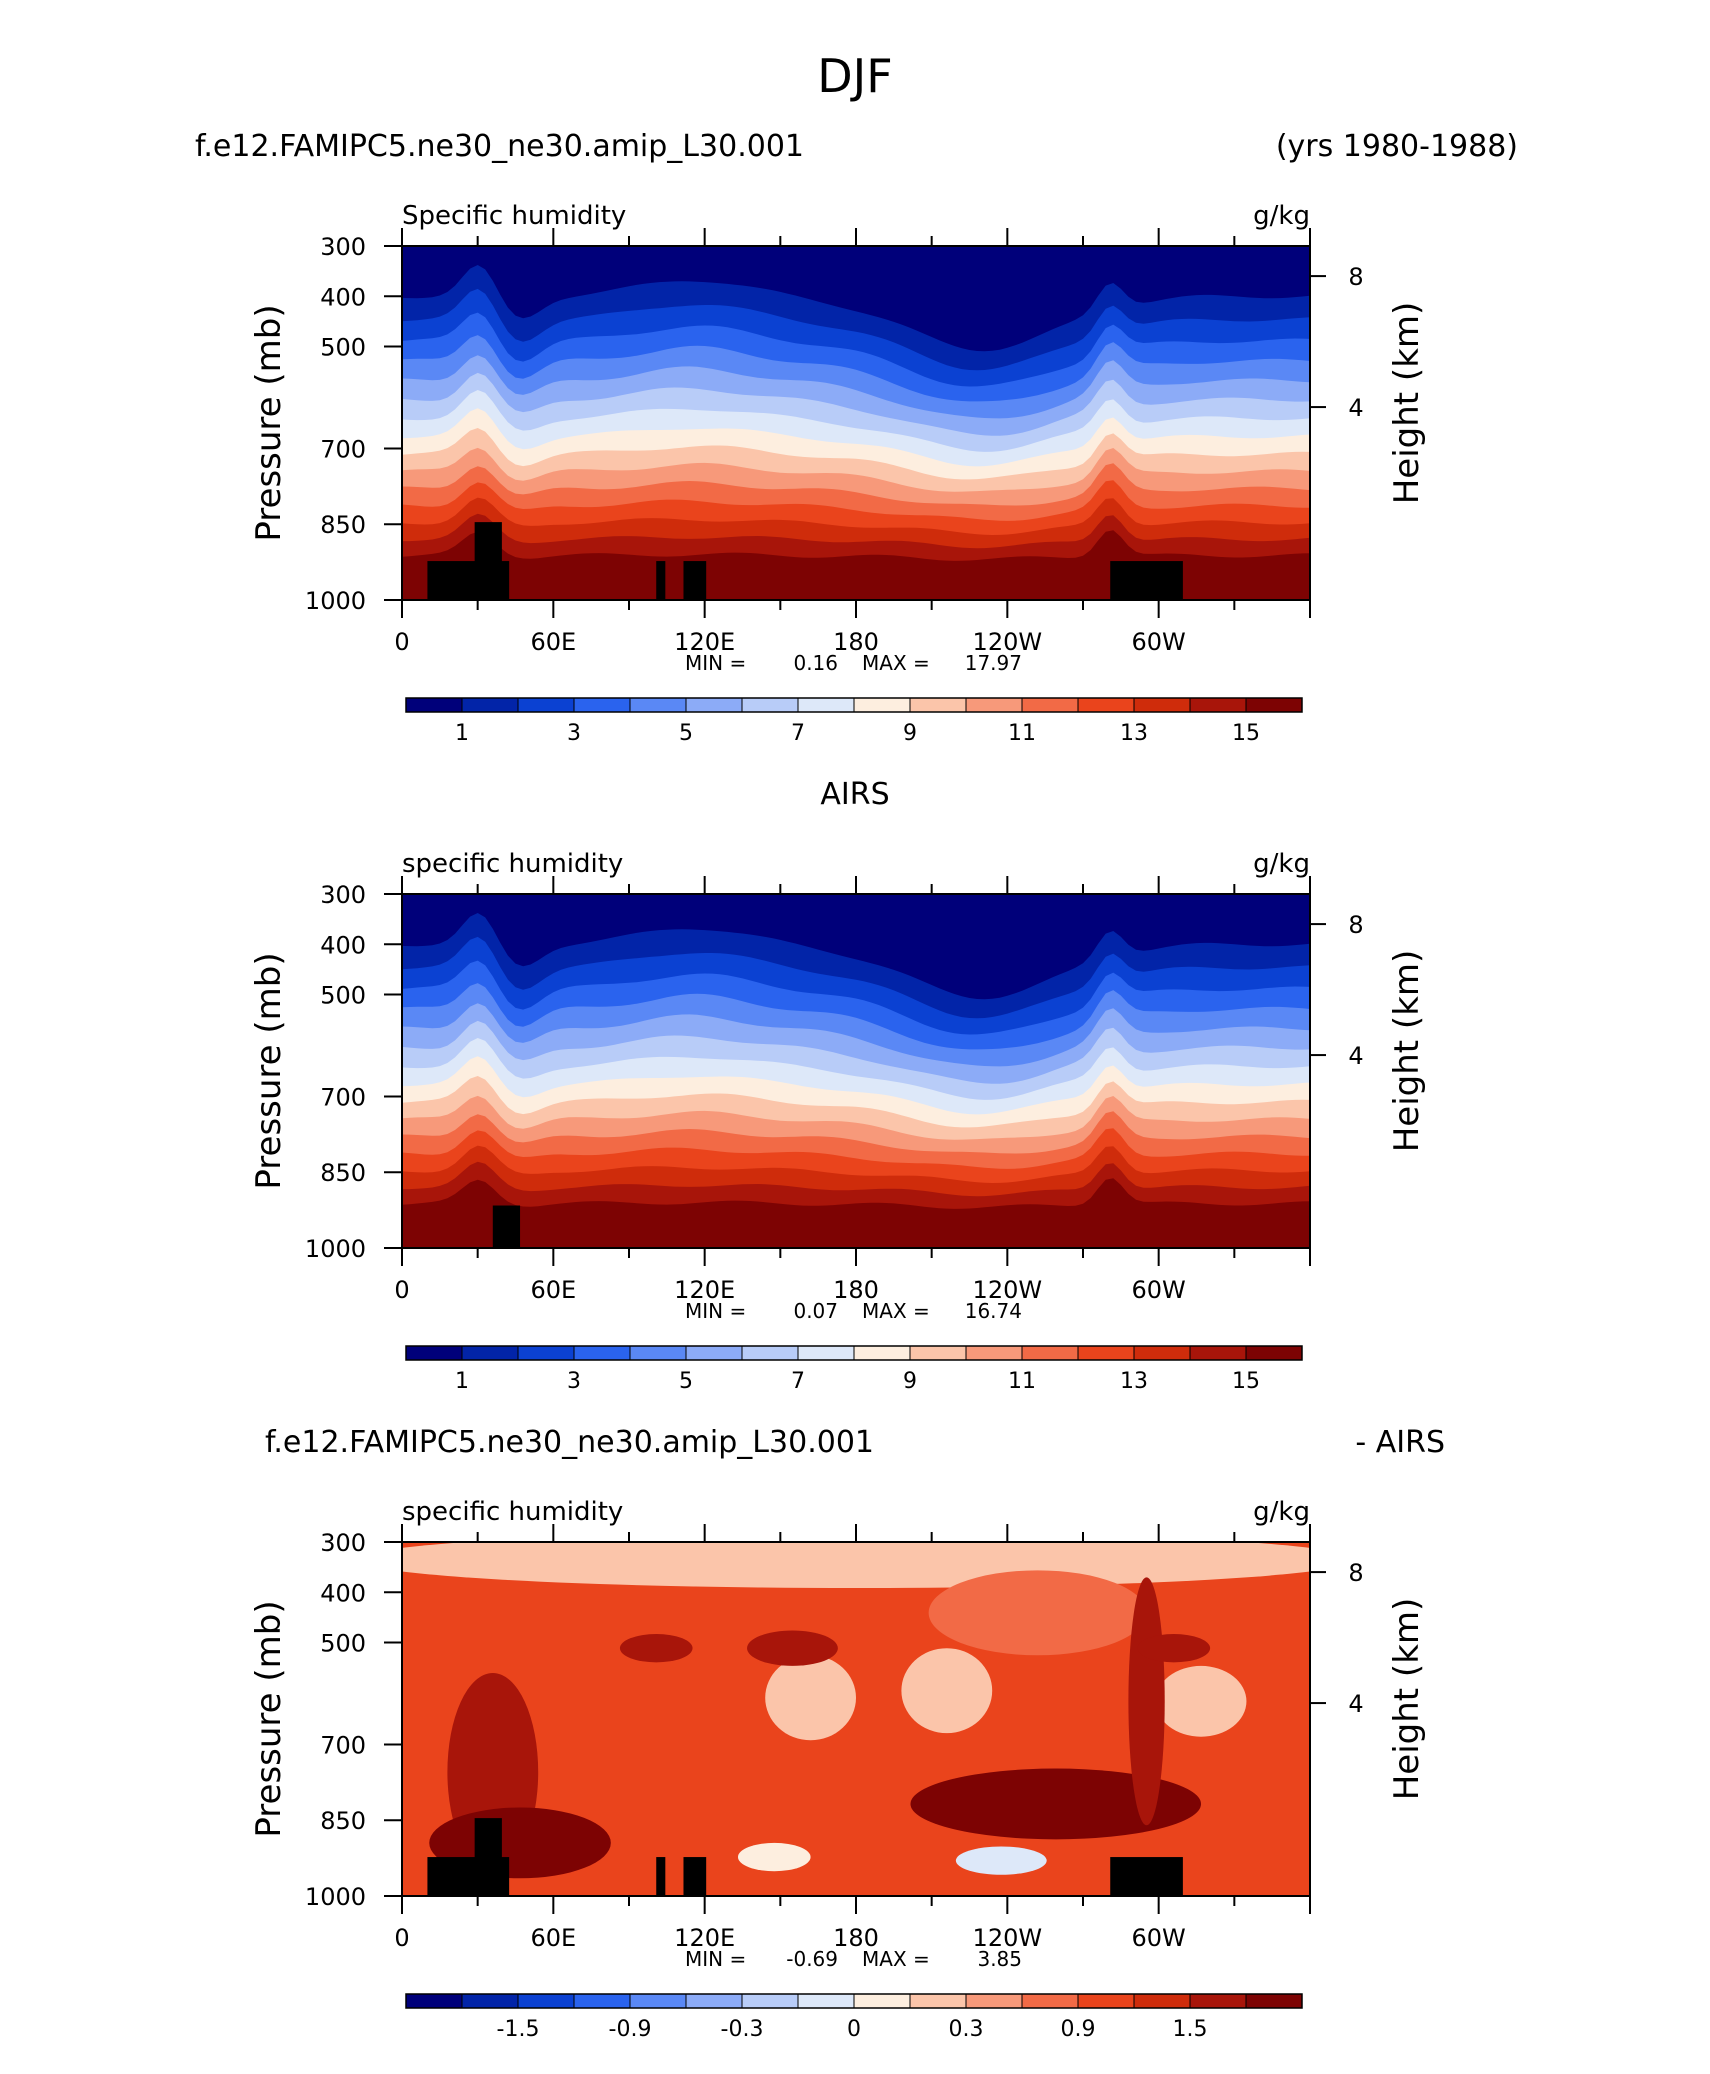  Describe the element at coordinates (856, 642) in the screenshot. I see `x-tick-label: 180` at that location.